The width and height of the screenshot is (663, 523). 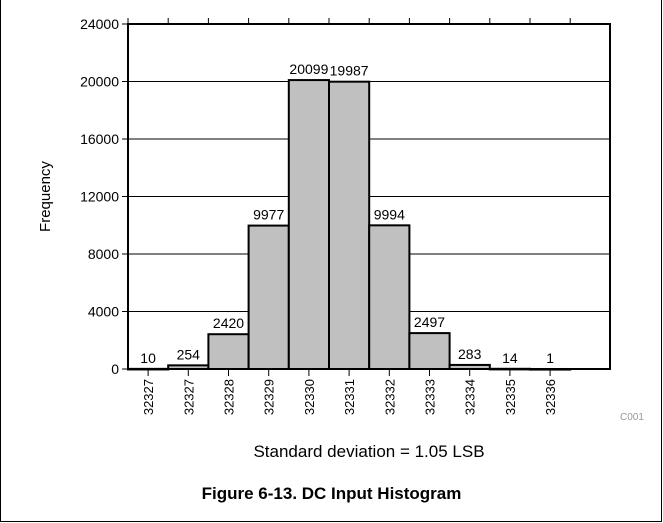 What do you see at coordinates (148, 358) in the screenshot?
I see `data-label: 10` at bounding box center [148, 358].